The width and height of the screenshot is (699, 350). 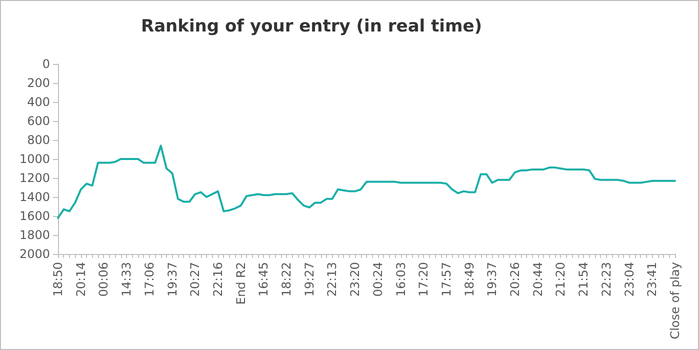 What do you see at coordinates (58, 279) in the screenshot?
I see `x-tick-label: 18:50` at bounding box center [58, 279].